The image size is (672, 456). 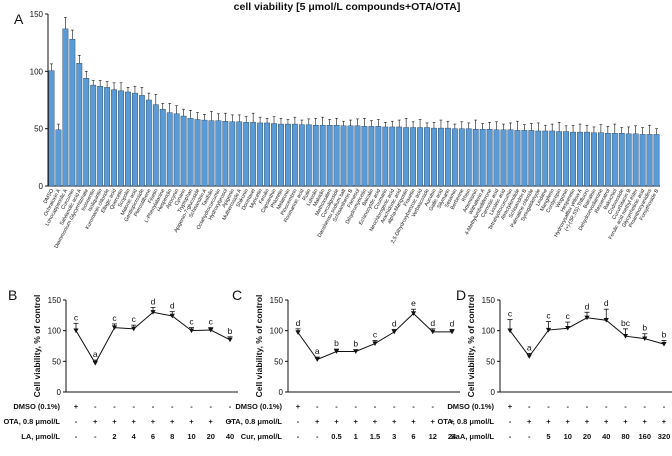 What do you see at coordinates (644, 436) in the screenshot?
I see `treatment-mark: 160` at bounding box center [644, 436].